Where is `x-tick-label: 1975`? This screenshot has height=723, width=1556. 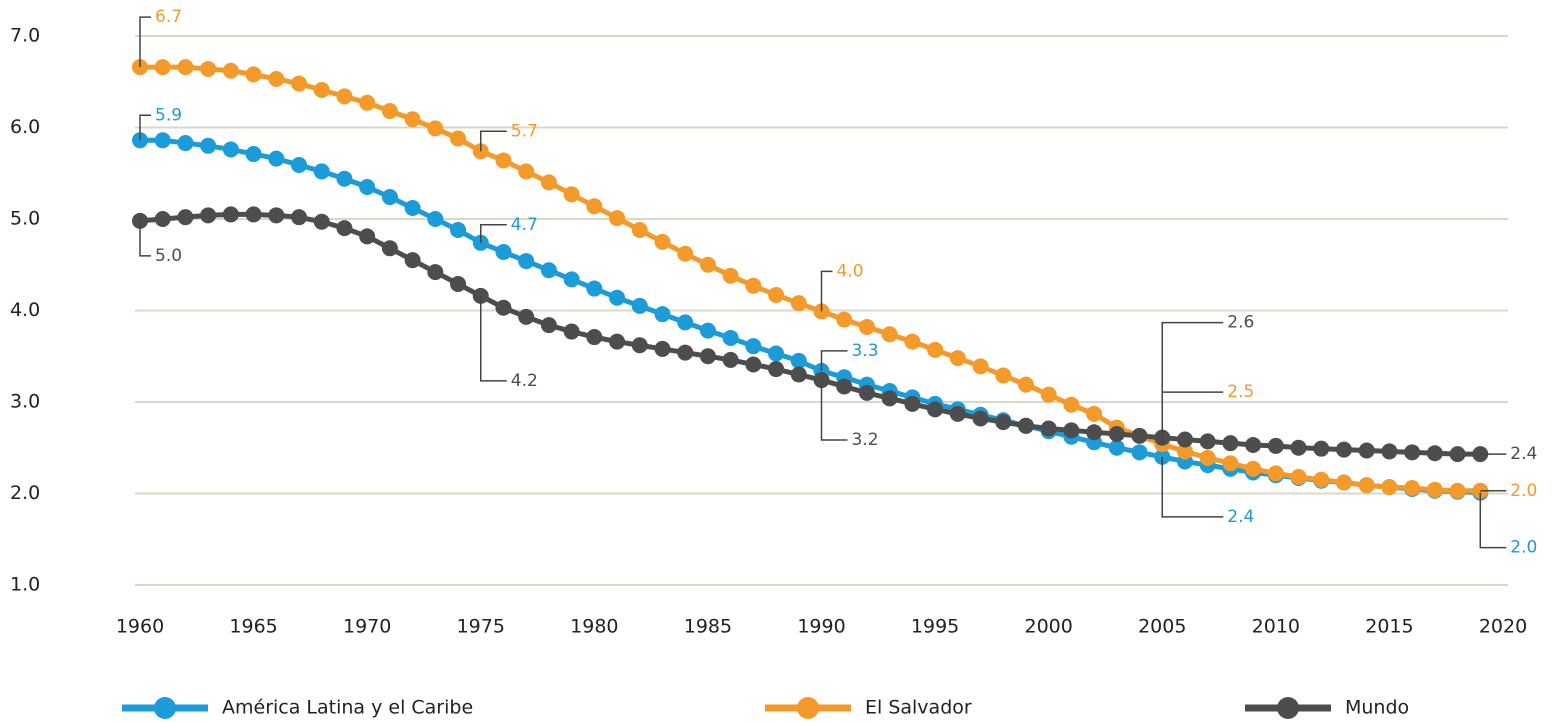 x-tick-label: 1975 is located at coordinates (481, 627).